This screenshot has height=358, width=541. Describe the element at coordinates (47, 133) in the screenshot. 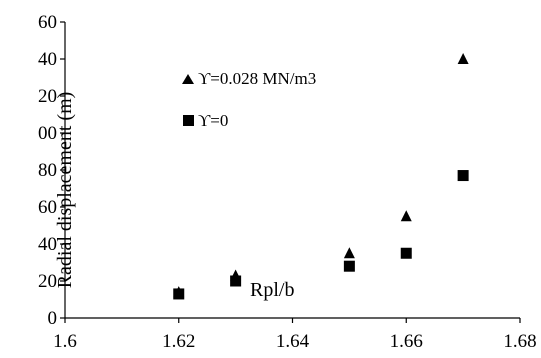

I see `y-tick-label: 00` at that location.